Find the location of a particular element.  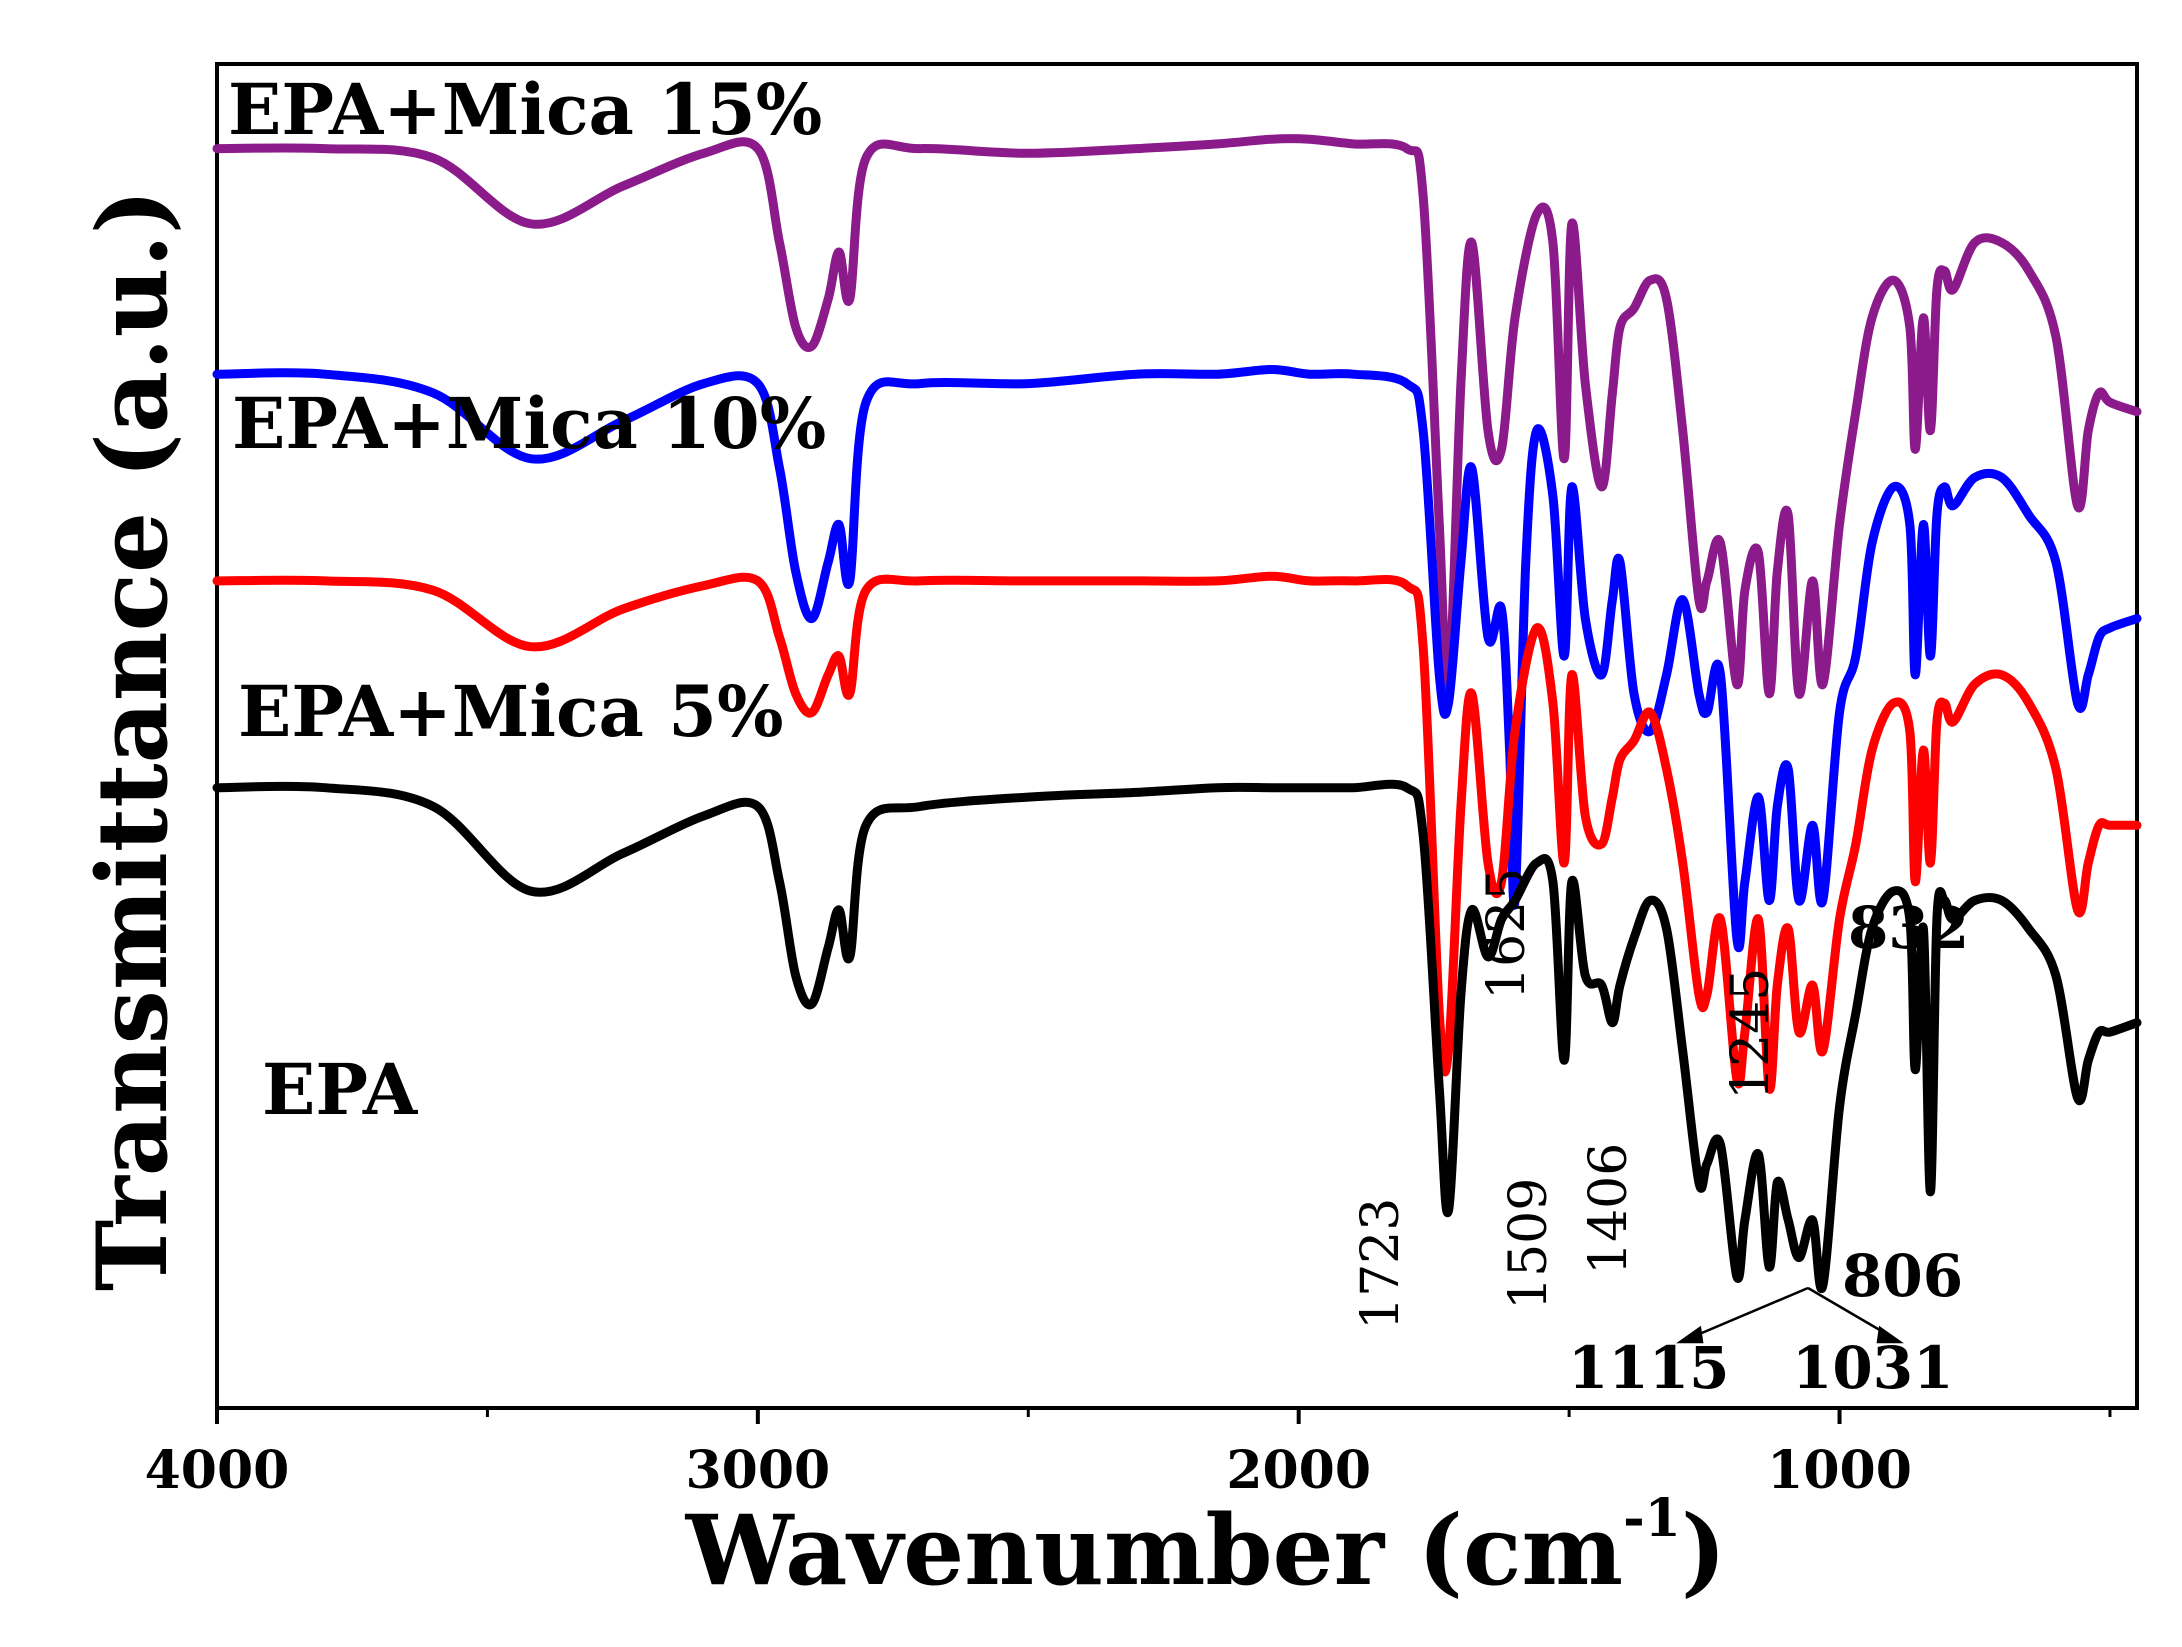

peak-label-1115: 1115 is located at coordinates (1648, 1368).